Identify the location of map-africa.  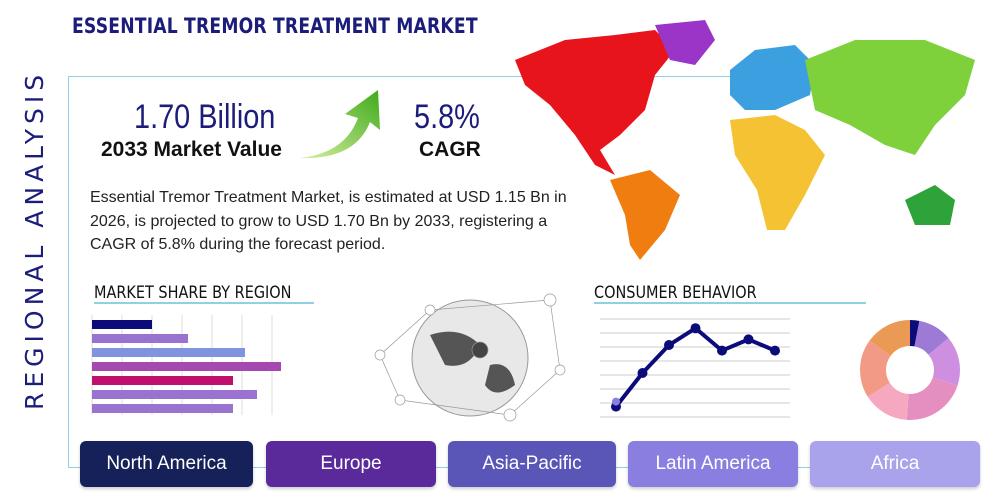
(777, 172).